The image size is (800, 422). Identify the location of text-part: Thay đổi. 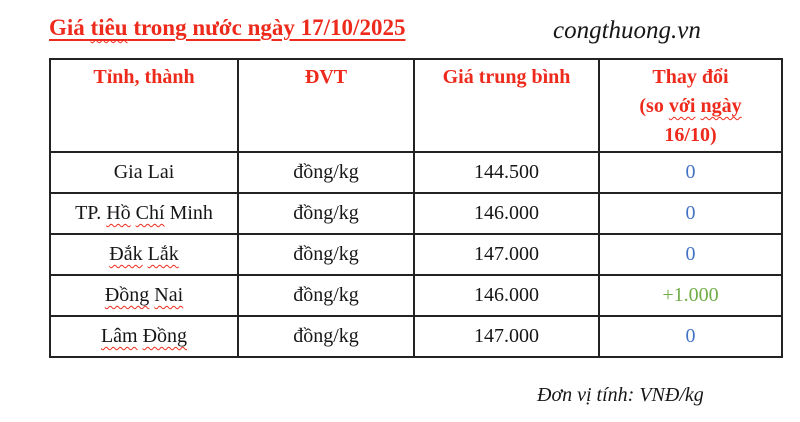
(690, 77).